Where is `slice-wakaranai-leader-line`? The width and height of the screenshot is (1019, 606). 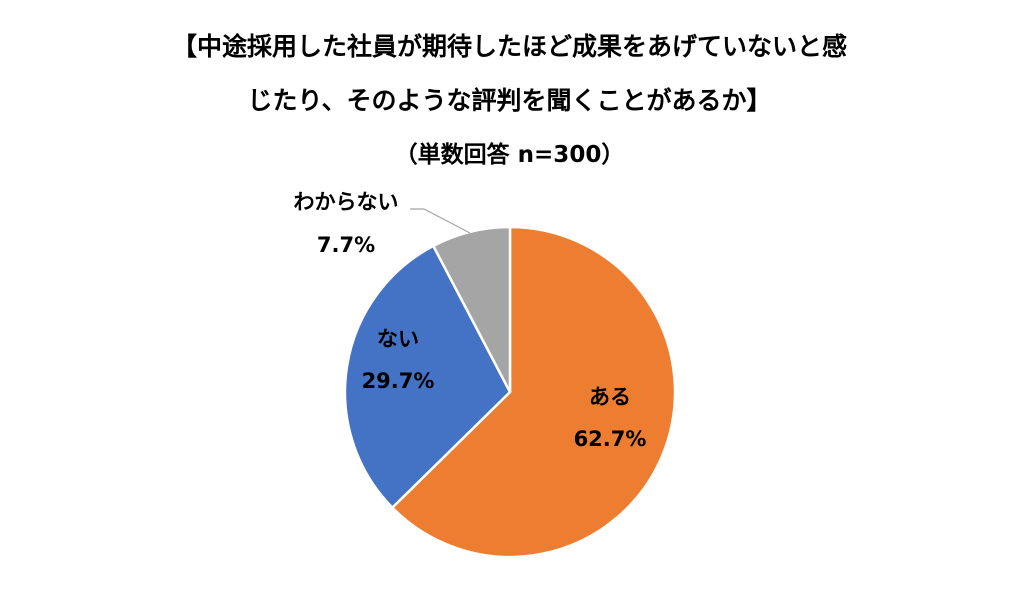 slice-wakaranai-leader-line is located at coordinates (440, 221).